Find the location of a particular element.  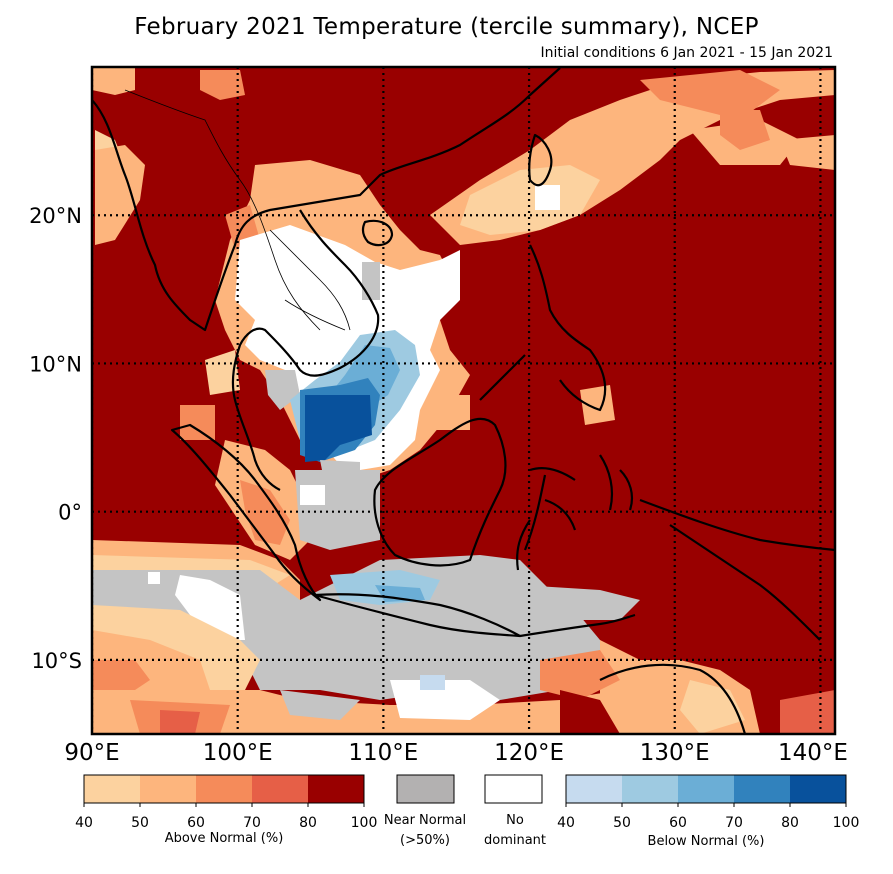

no-dominant-label: No is located at coordinates (515, 820).